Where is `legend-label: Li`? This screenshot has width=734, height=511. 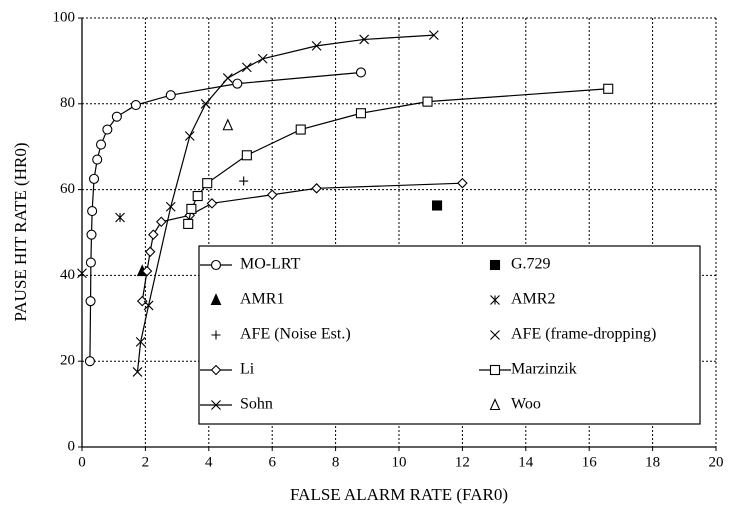
legend-label: Li is located at coordinates (247, 369).